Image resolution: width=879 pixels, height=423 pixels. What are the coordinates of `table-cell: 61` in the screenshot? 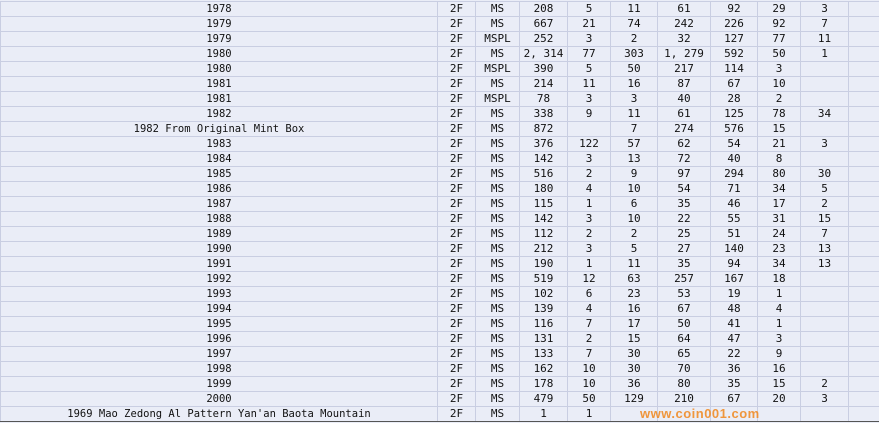 It's located at (684, 114).